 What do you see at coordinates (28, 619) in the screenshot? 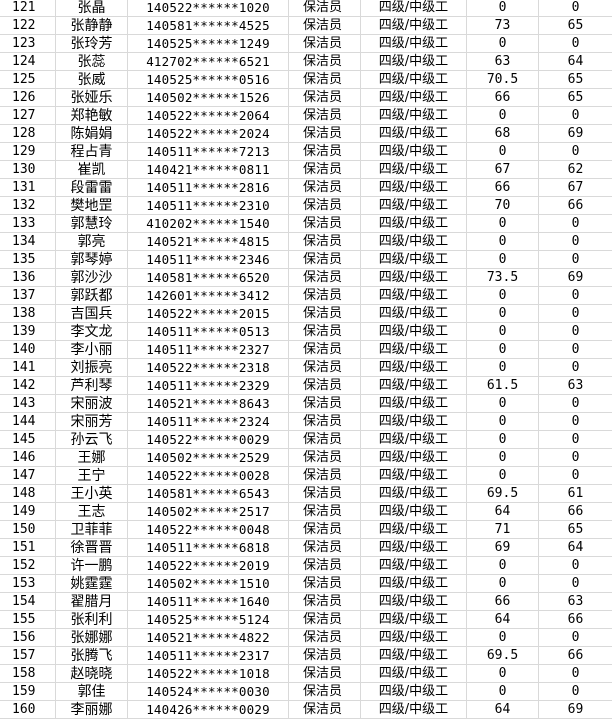
I see `row-number-cell: 155` at bounding box center [28, 619].